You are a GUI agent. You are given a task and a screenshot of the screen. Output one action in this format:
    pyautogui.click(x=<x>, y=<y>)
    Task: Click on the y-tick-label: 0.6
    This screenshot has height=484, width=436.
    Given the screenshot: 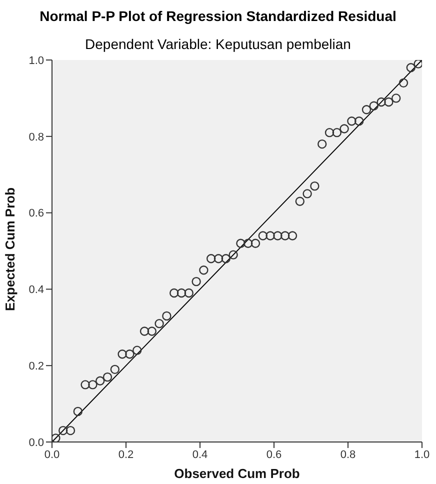 What is the action you would take?
    pyautogui.click(x=36, y=214)
    